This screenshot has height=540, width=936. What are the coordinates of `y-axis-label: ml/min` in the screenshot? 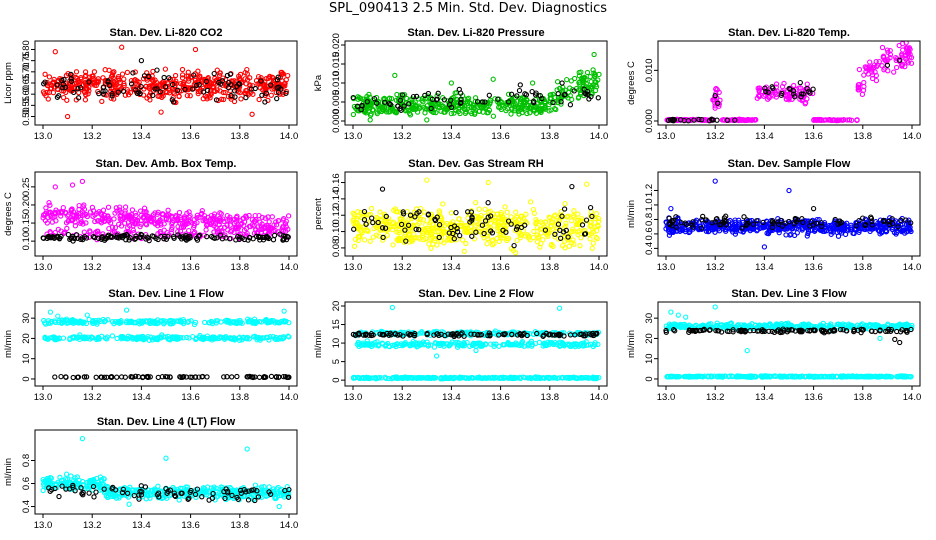 It's located at (631, 214).